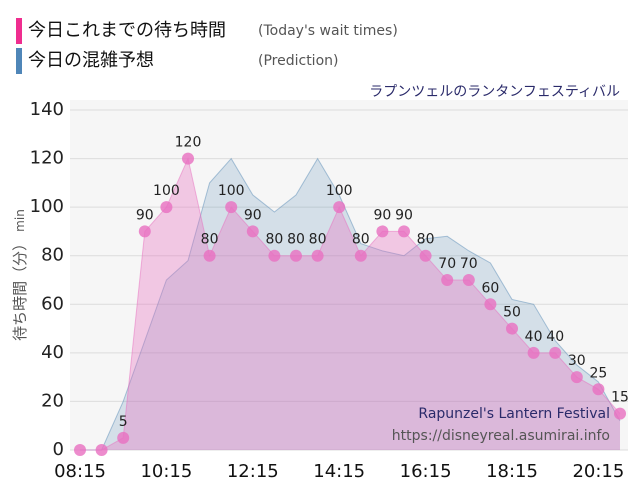 The width and height of the screenshot is (640, 500). I want to click on x-tick-label: 14:15, so click(339, 471).